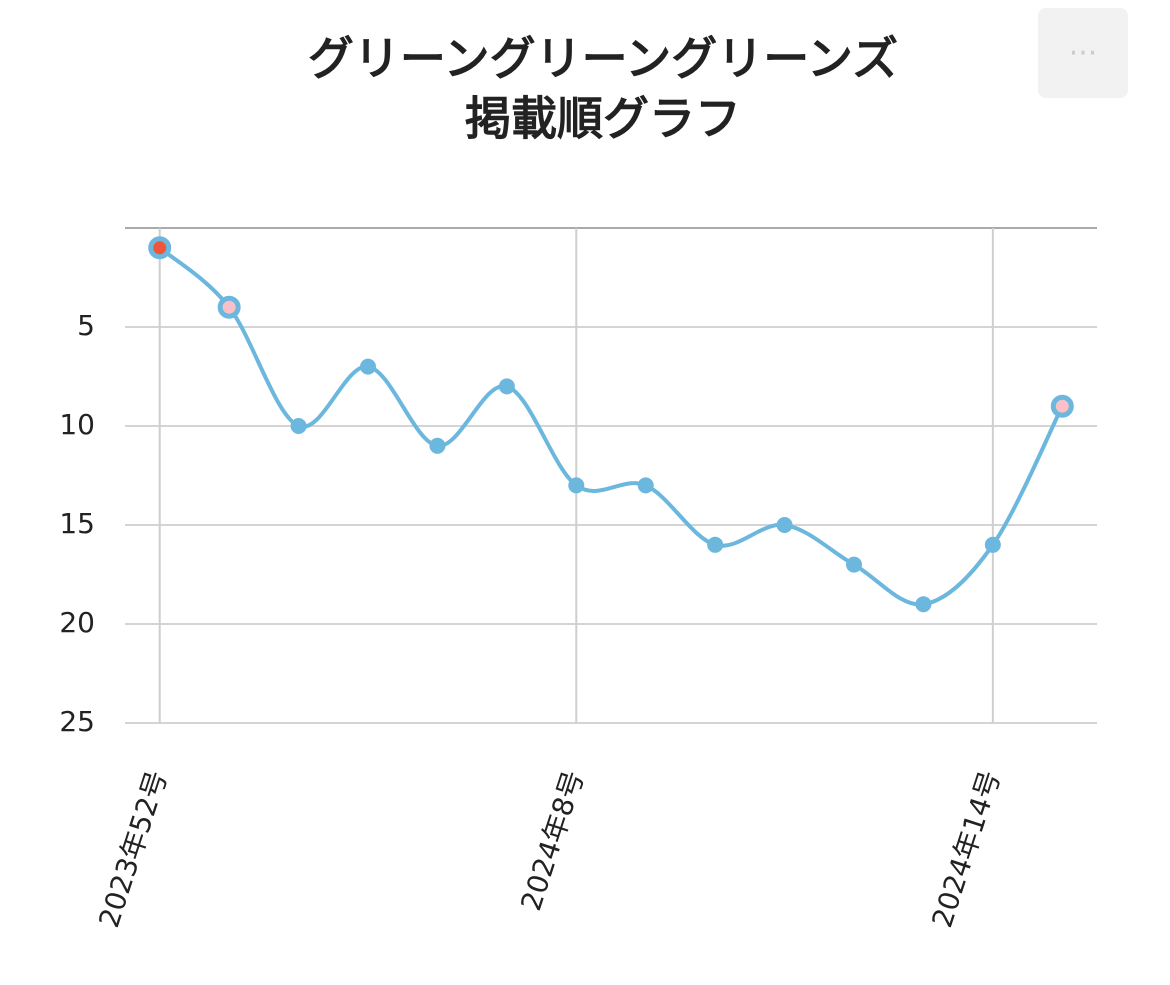 This screenshot has width=1170, height=985. What do you see at coordinates (552, 840) in the screenshot?
I see `x-tick-label: 2024年8号` at bounding box center [552, 840].